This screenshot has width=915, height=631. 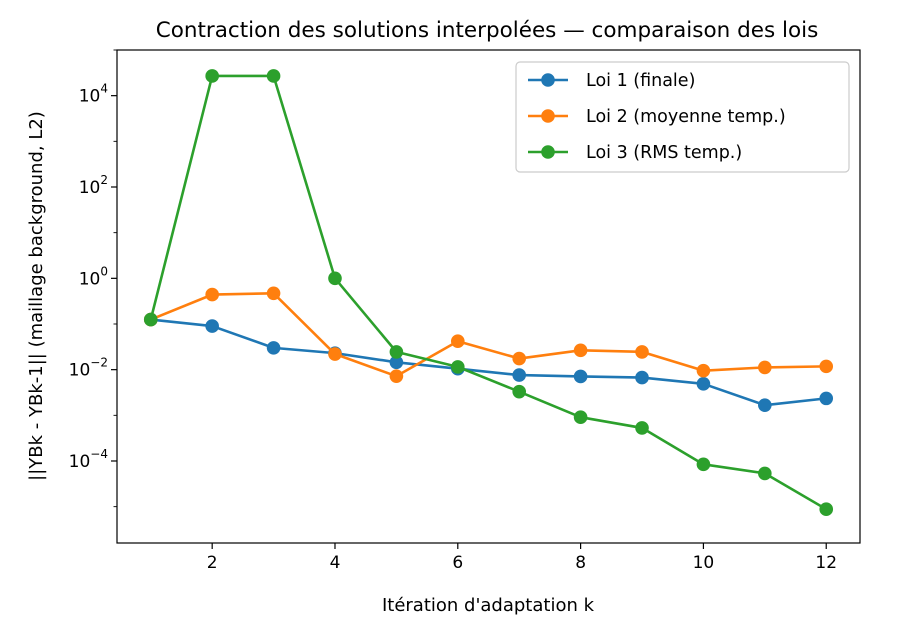 I want to click on y-tick-exponent: 0, so click(x=104, y=271).